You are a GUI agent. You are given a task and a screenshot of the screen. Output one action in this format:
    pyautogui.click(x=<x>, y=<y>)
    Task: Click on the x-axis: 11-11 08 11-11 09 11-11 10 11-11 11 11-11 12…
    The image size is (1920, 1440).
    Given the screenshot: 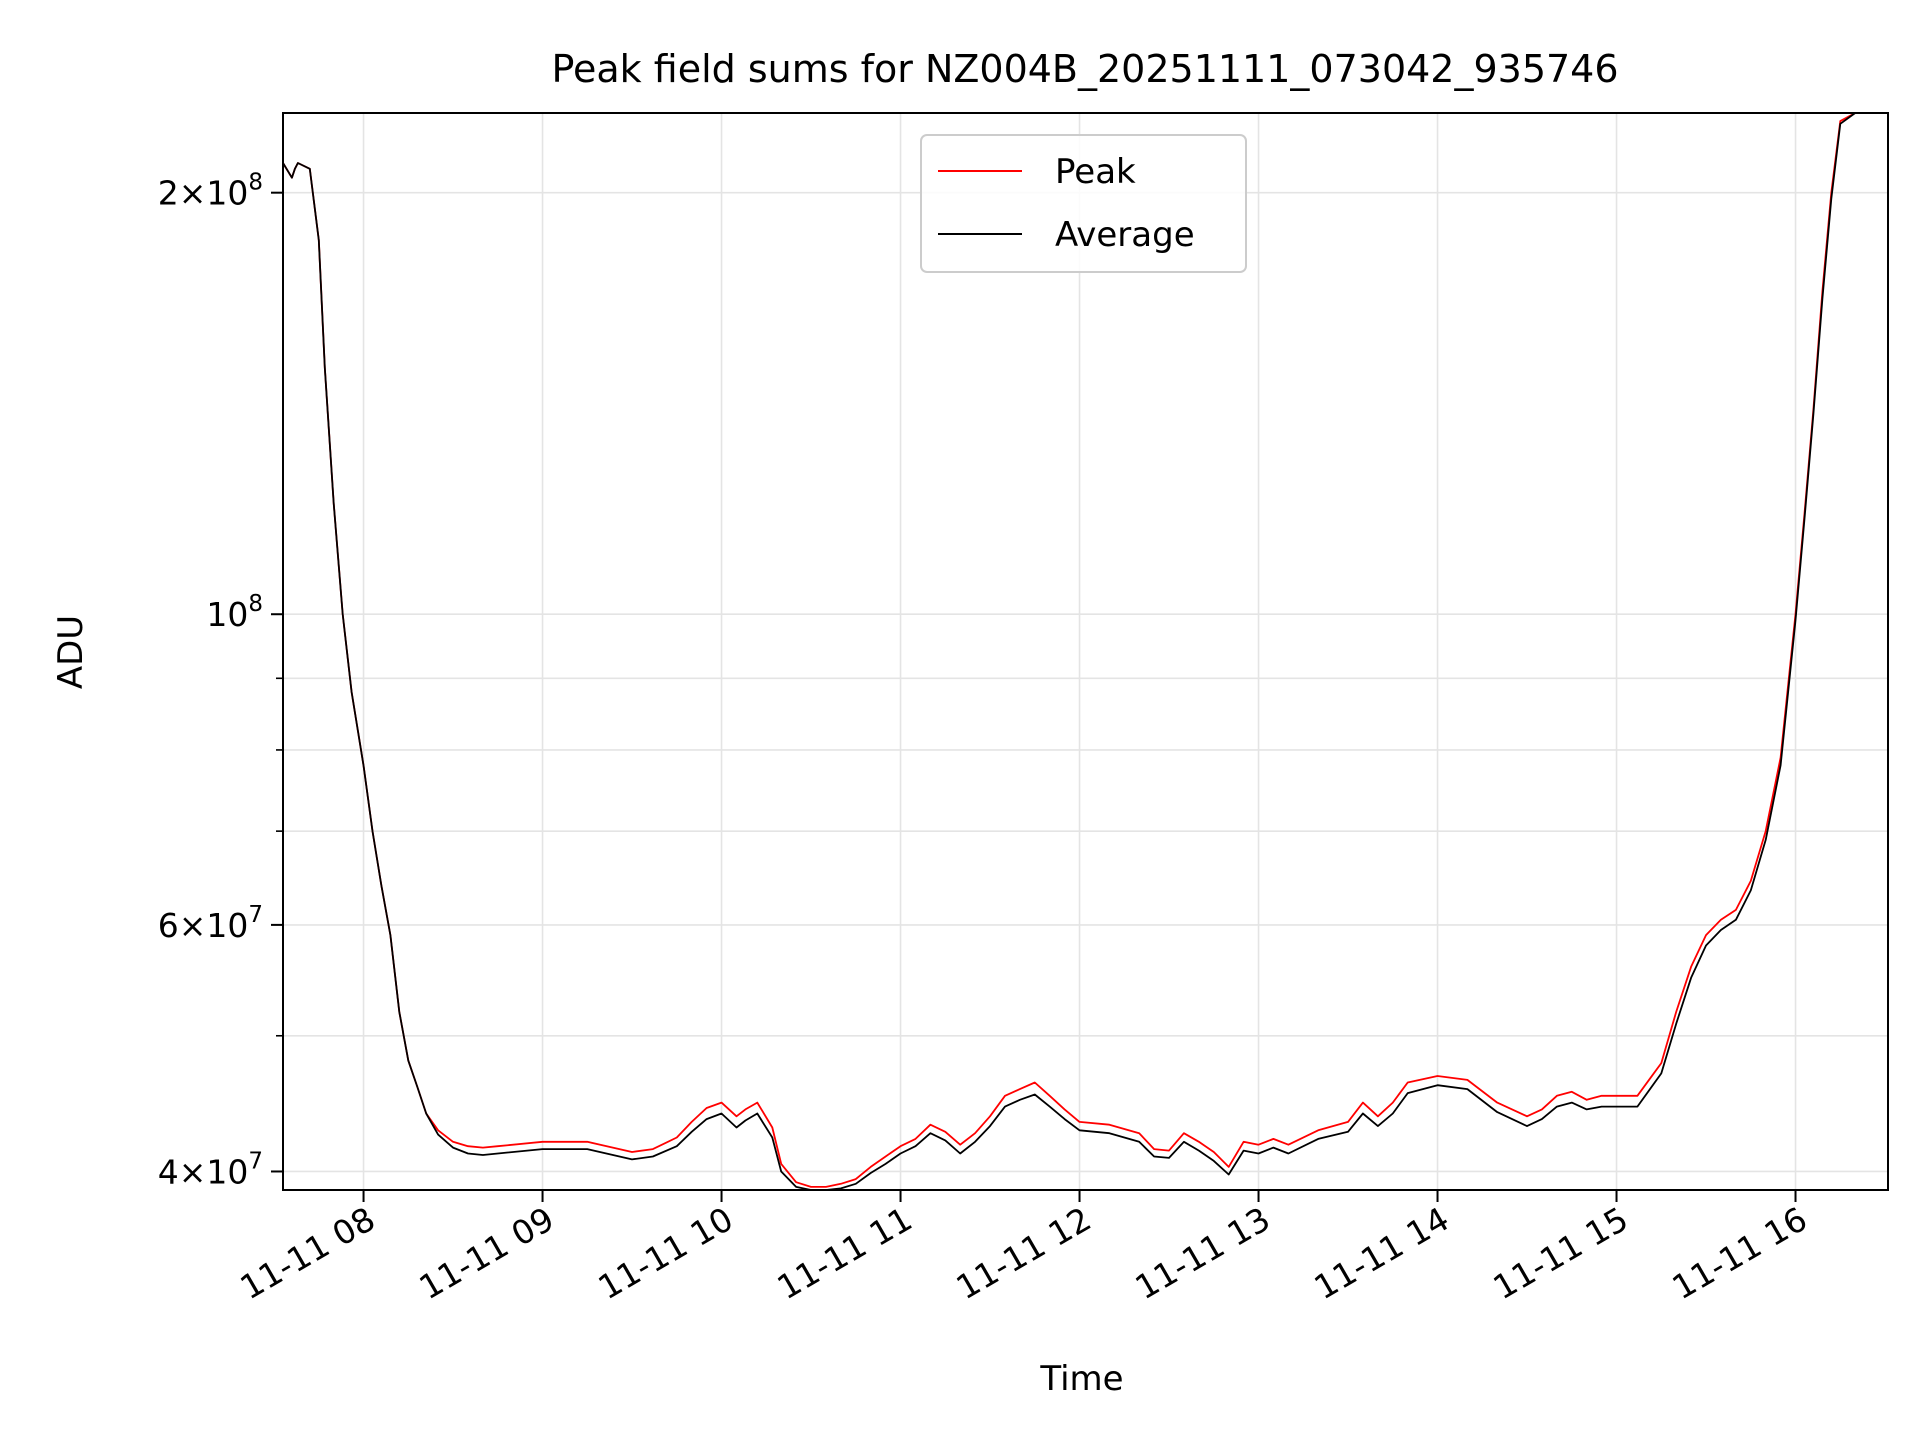 What is the action you would take?
    pyautogui.click(x=1024, y=1248)
    